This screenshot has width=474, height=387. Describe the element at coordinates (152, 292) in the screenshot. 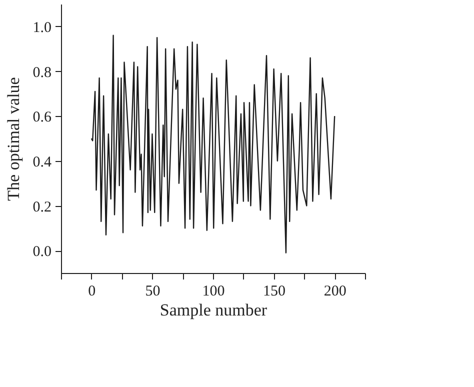

I see `x-tick-label: 50` at that location.